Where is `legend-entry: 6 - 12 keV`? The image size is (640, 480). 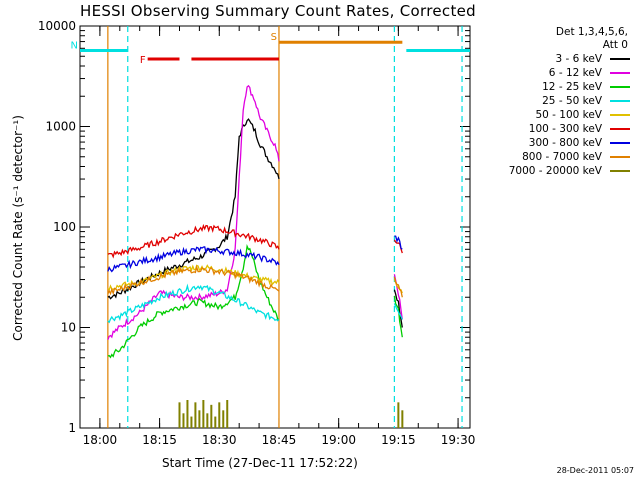
legend-entry: 6 - 12 keV is located at coordinates (550, 73).